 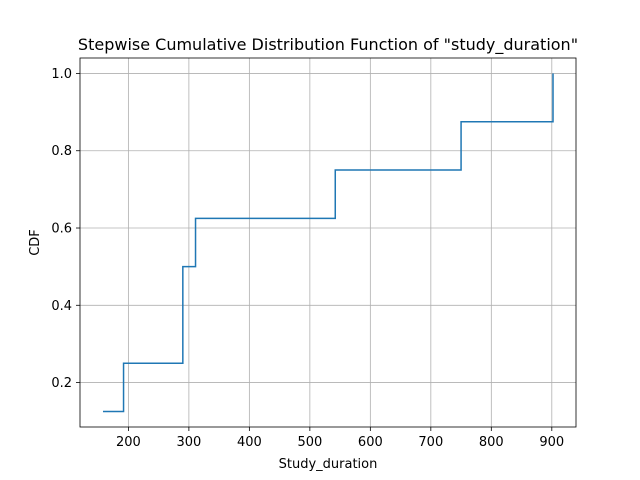 What do you see at coordinates (35, 242) in the screenshot?
I see `y-axis-label: CDF` at bounding box center [35, 242].